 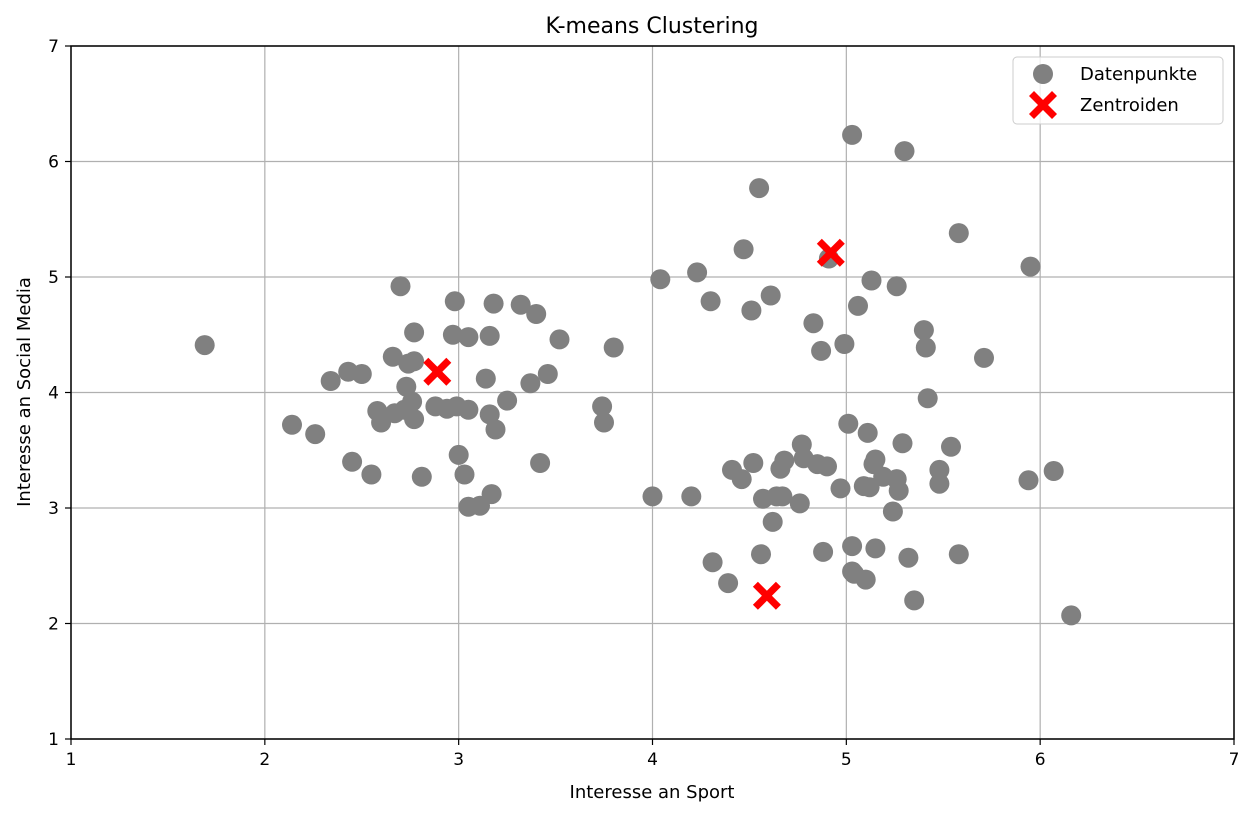 I want to click on x-tick-label: 1, so click(x=71, y=760).